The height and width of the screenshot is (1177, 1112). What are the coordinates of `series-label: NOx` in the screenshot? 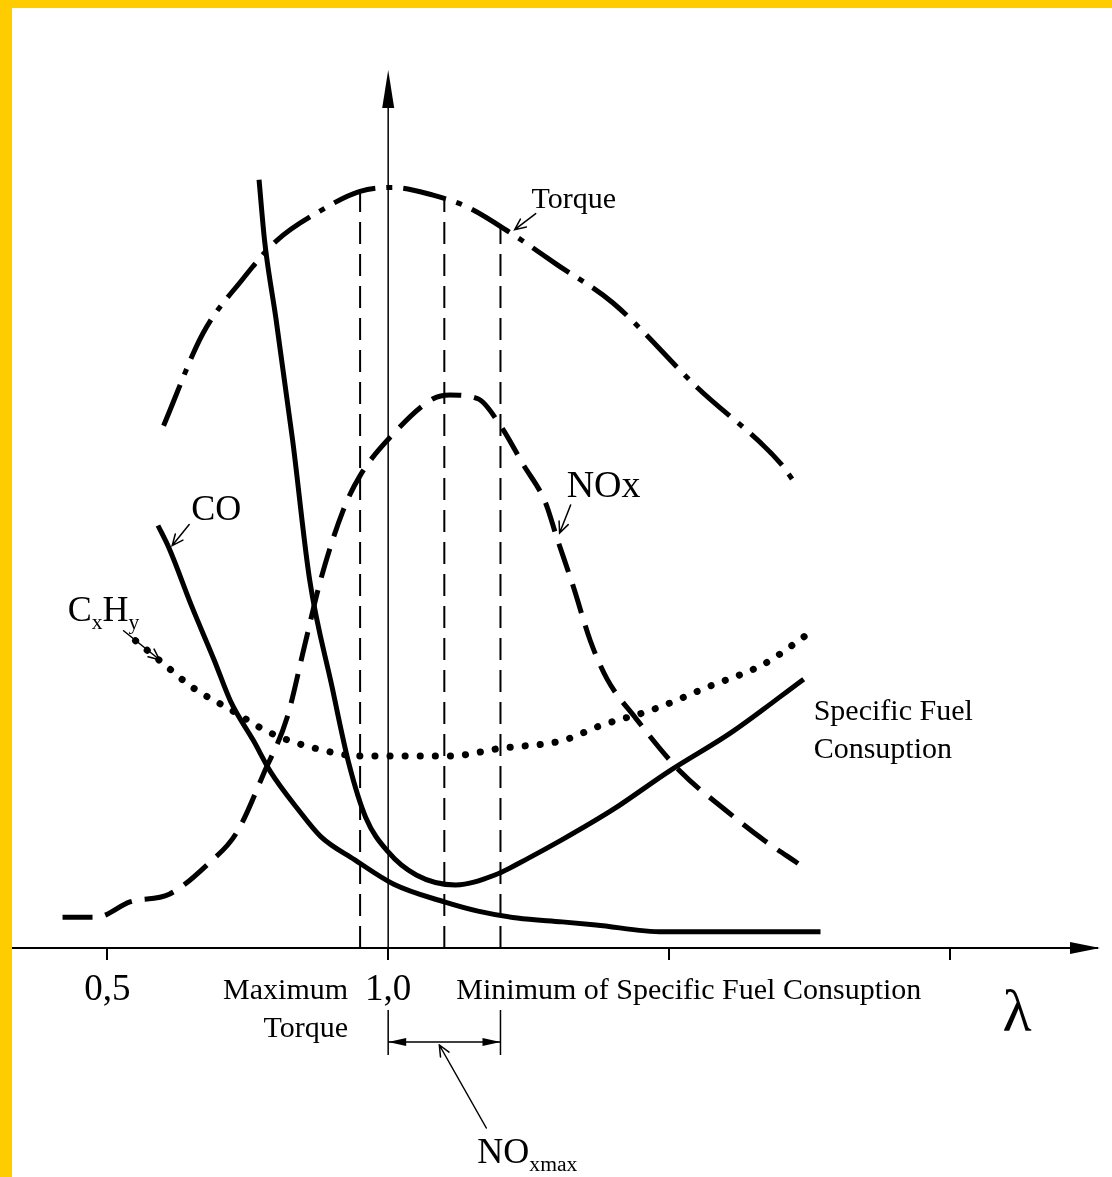 It's located at (603, 484).